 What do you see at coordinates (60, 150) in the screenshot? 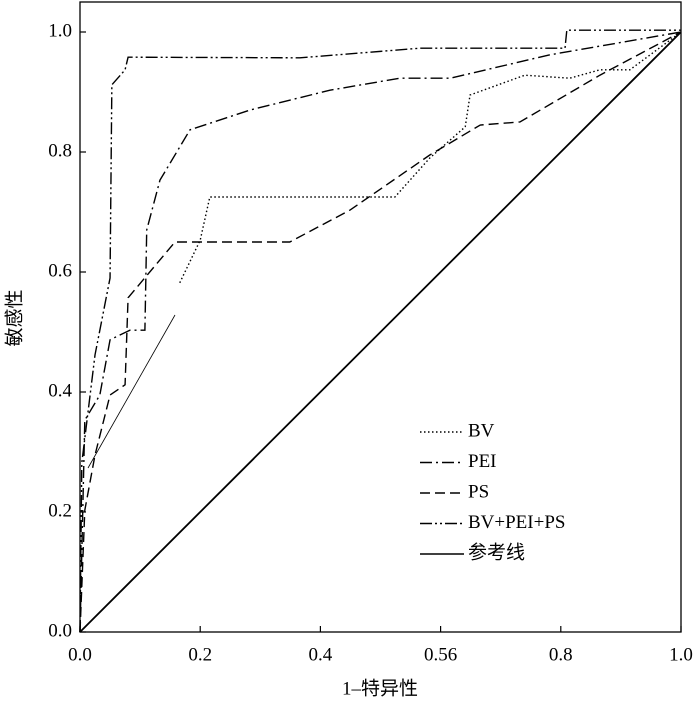
I see `y-tick-label: 0.8` at bounding box center [60, 150].